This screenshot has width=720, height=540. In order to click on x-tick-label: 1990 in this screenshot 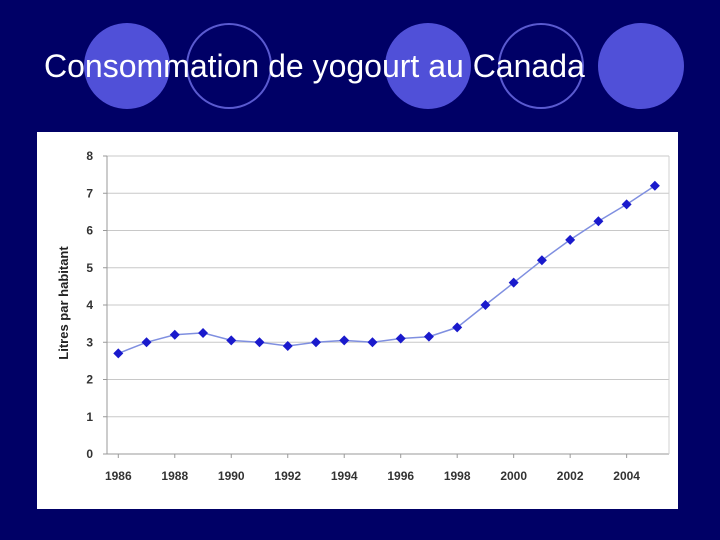, I will do `click(231, 476)`.